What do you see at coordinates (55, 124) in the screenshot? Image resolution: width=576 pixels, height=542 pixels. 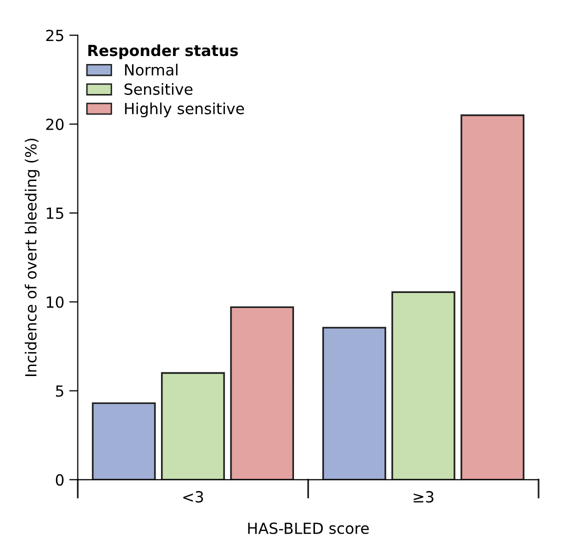 I see `y-tick-label: 20` at bounding box center [55, 124].